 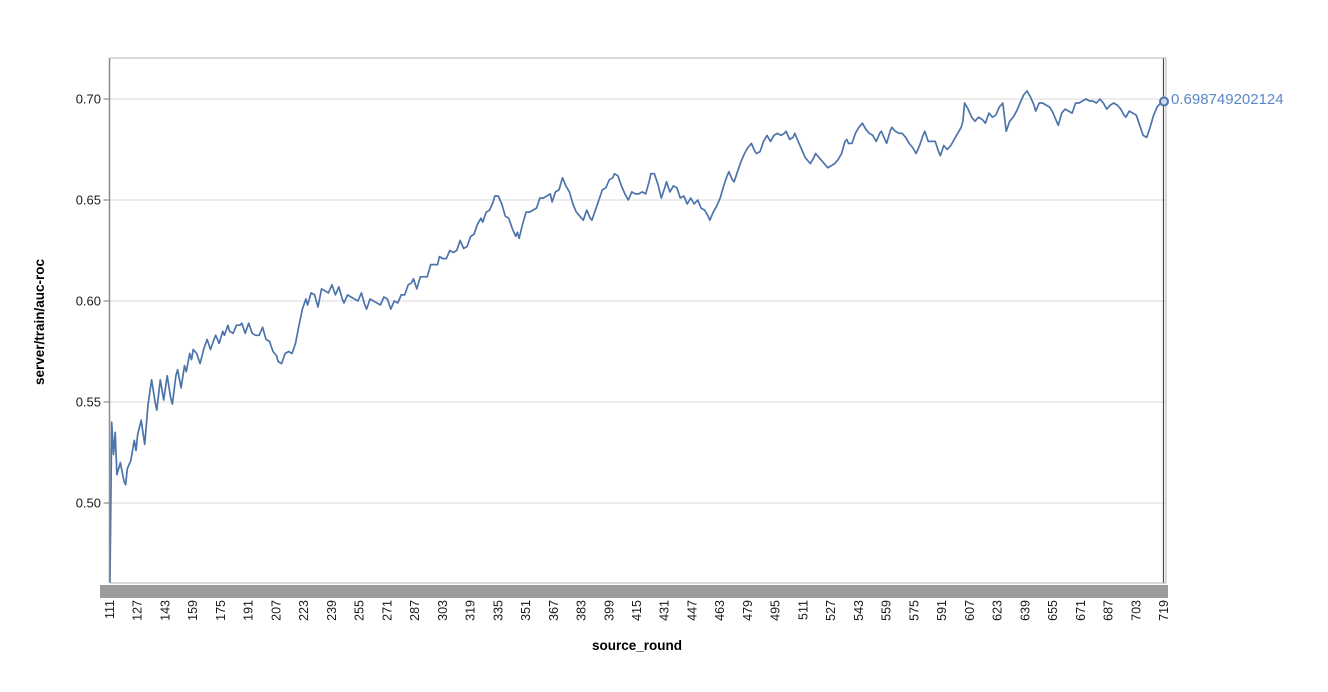 What do you see at coordinates (998, 610) in the screenshot?
I see `x-tick-label: 623` at bounding box center [998, 610].